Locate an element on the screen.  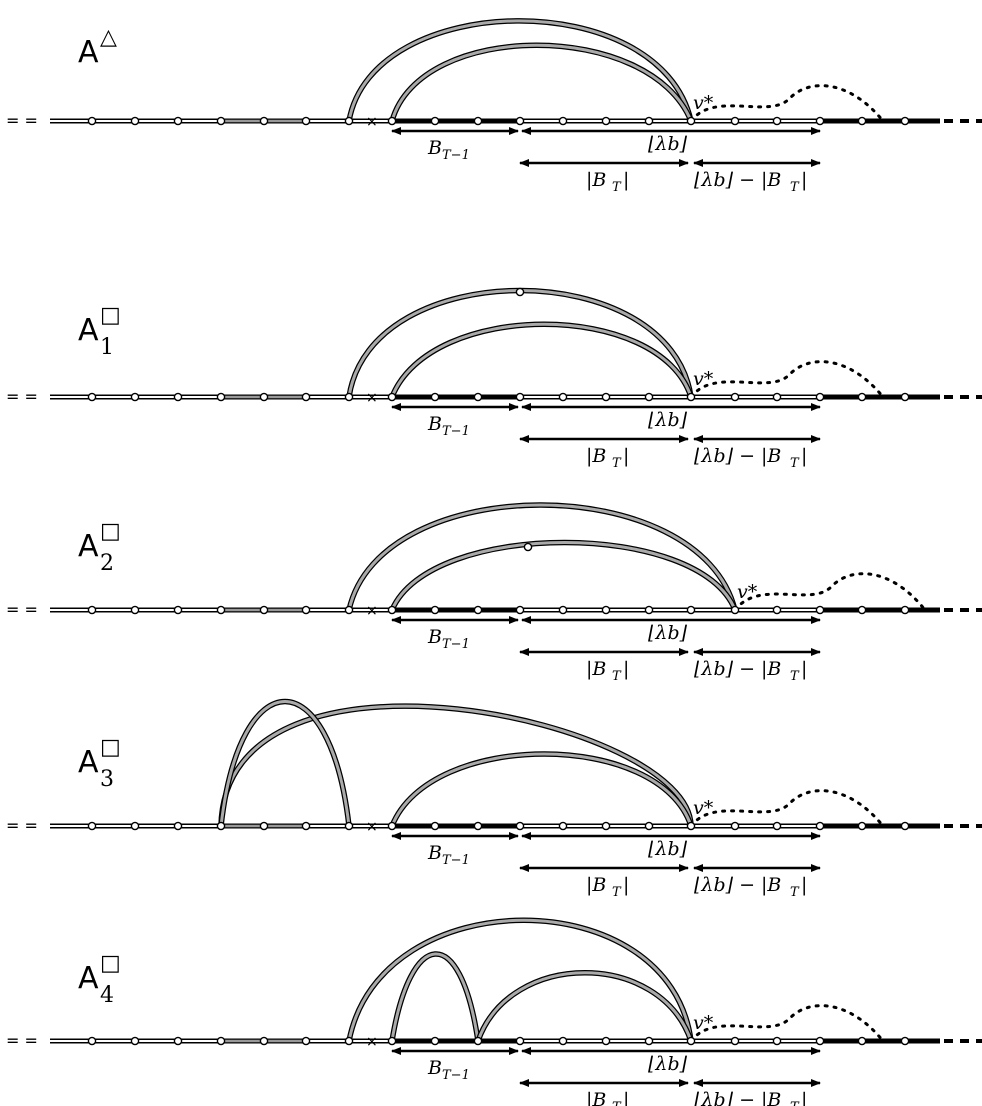
label-abs-b-sub: T is located at coordinates (617, 1103).